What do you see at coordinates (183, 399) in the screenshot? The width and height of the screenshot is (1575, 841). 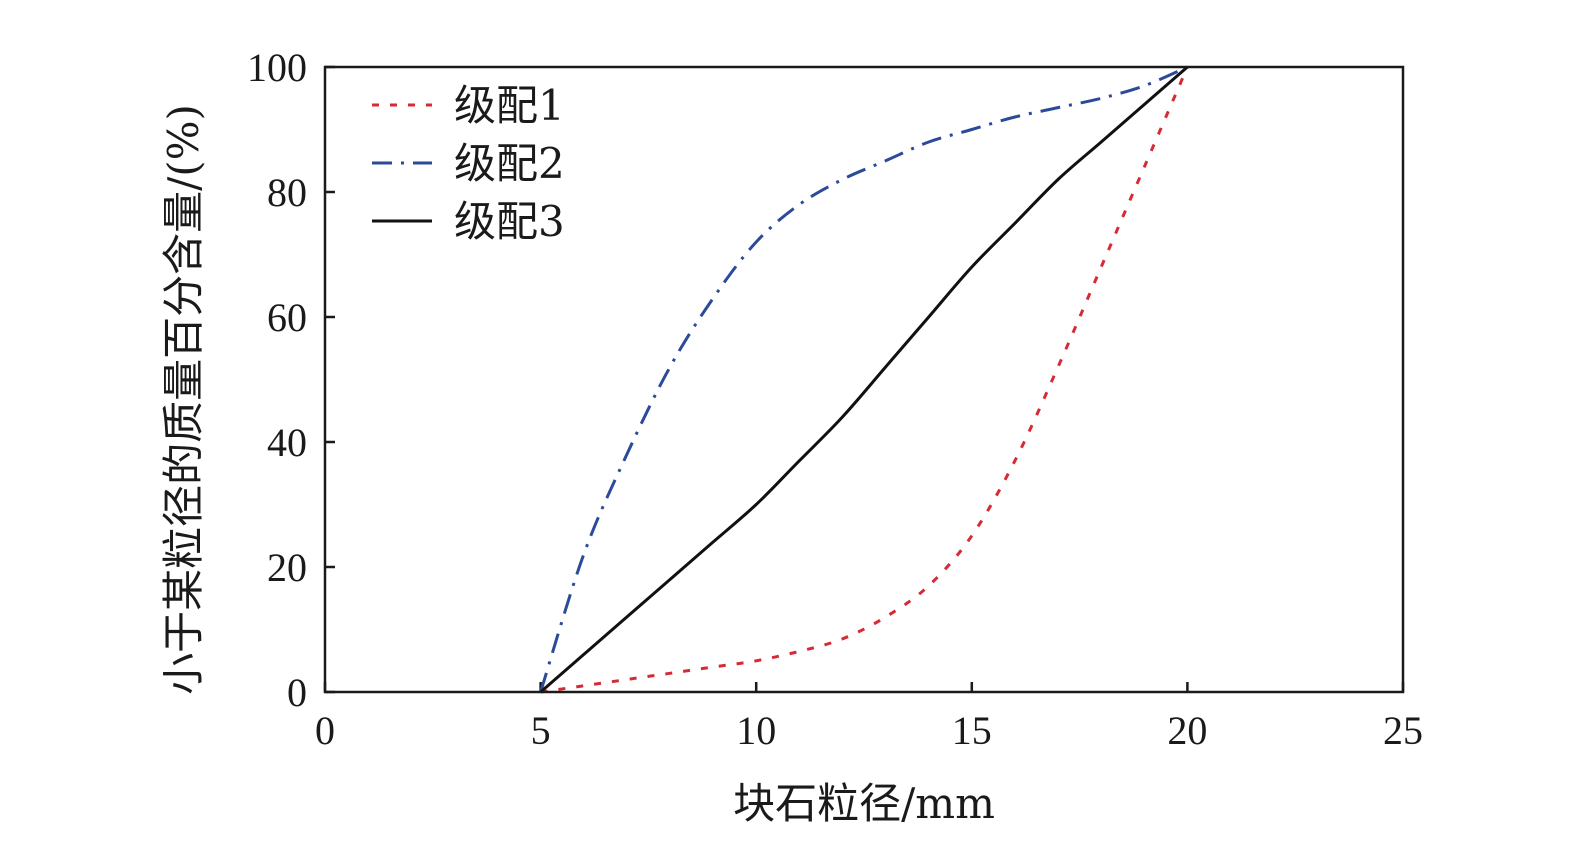 I see `y-axis-title: 小于某粒径的质量百分含量/(%)` at bounding box center [183, 399].